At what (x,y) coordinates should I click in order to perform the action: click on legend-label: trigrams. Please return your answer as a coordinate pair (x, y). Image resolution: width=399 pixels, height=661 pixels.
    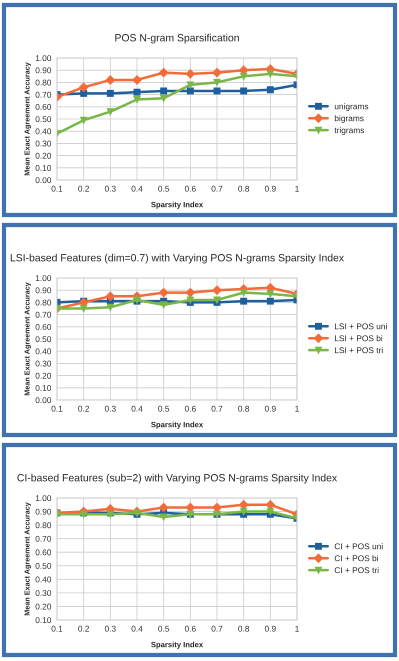
    Looking at the image, I should click on (349, 131).